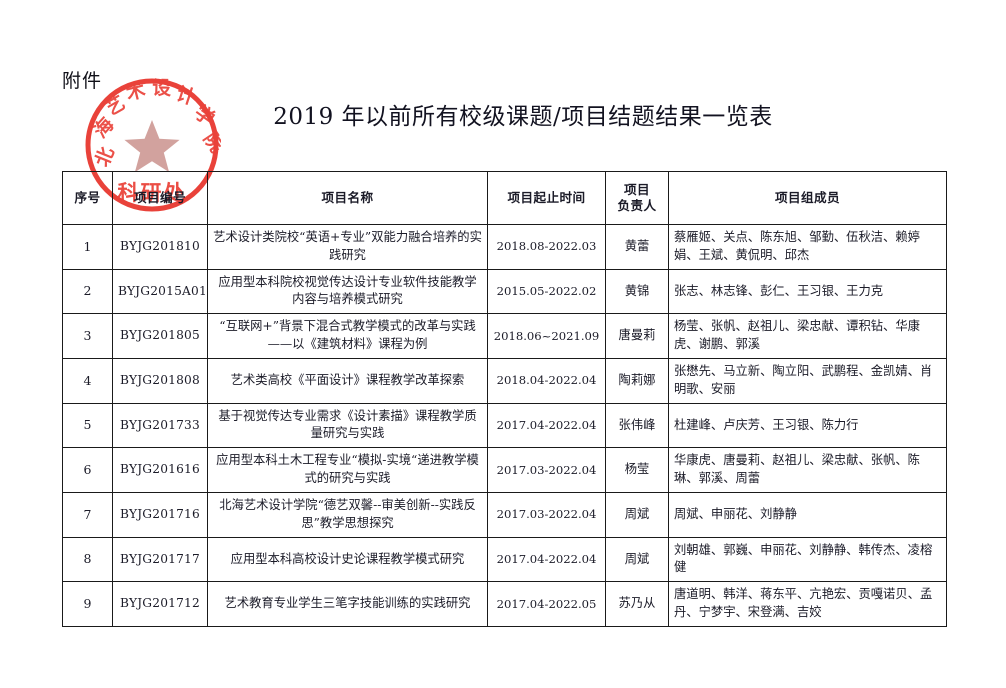  What do you see at coordinates (347, 470) in the screenshot?
I see `cell-project-name: 应用型本科土木工程专业“模拟-实境“递进教学模式的研究与实践` at bounding box center [347, 470].